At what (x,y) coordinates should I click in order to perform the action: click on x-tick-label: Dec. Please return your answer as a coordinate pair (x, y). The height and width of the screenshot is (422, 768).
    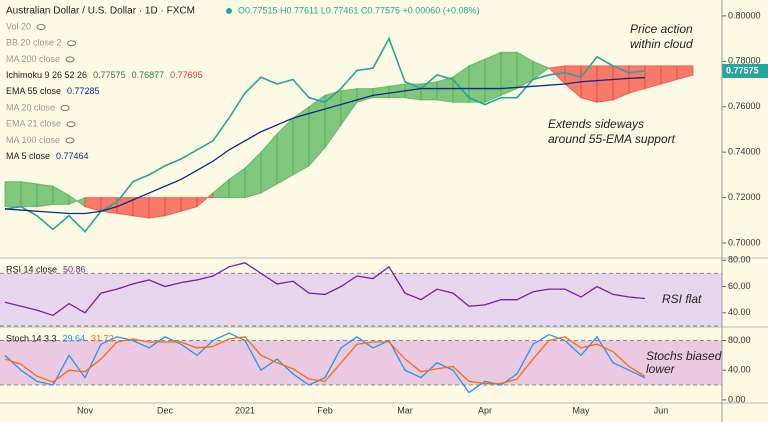
    Looking at the image, I should click on (165, 410).